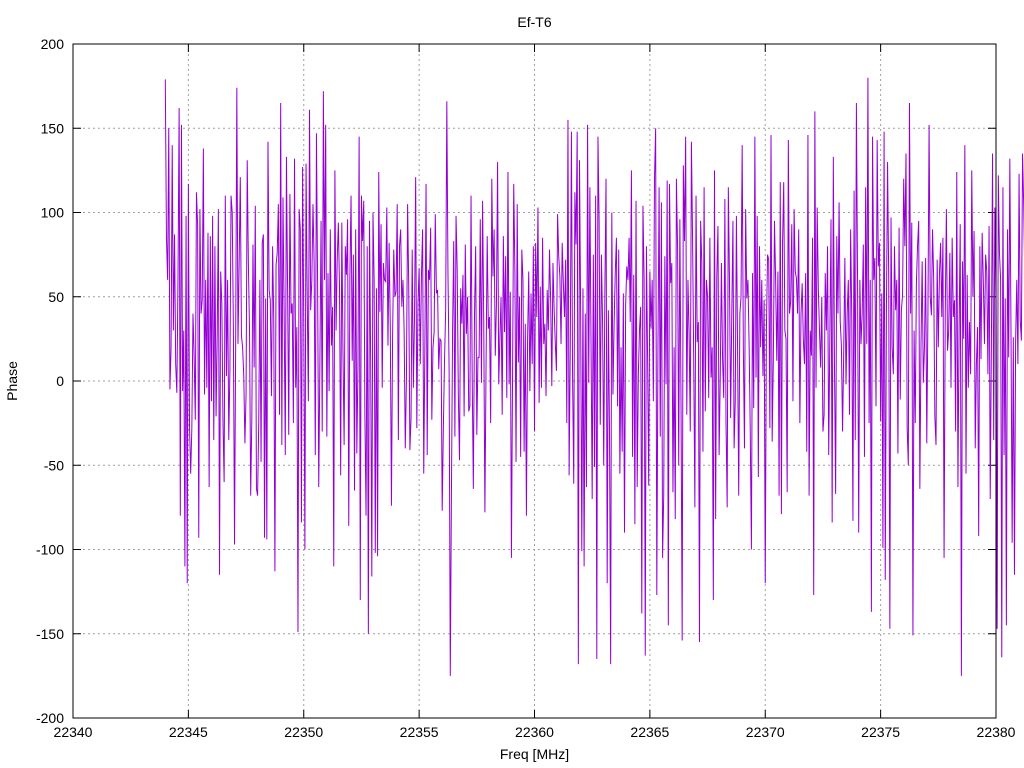 The image size is (1024, 768). What do you see at coordinates (534, 22) in the screenshot?
I see `chart-title: Ef-T6` at bounding box center [534, 22].